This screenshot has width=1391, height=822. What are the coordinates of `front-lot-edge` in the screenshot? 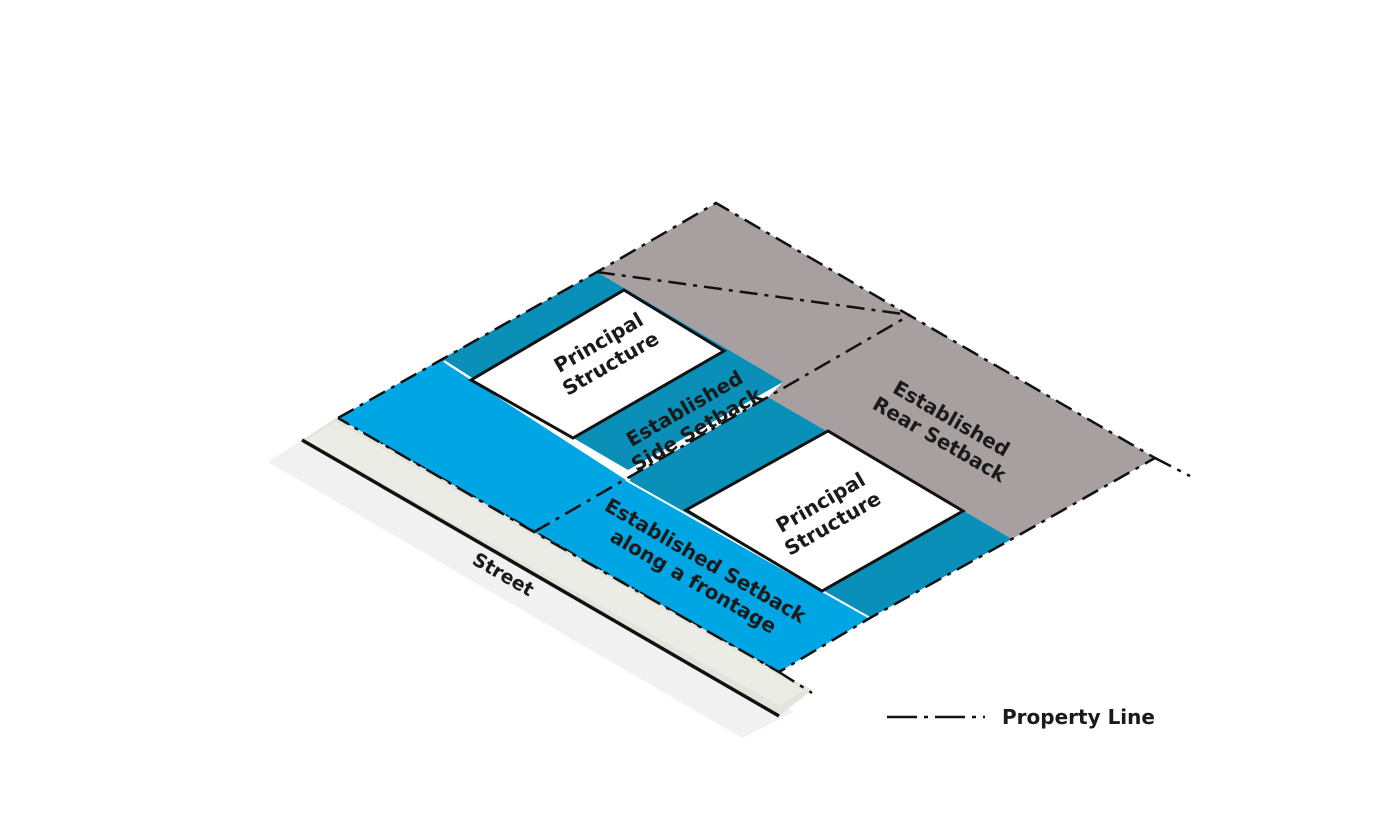 It's located at (558, 545).